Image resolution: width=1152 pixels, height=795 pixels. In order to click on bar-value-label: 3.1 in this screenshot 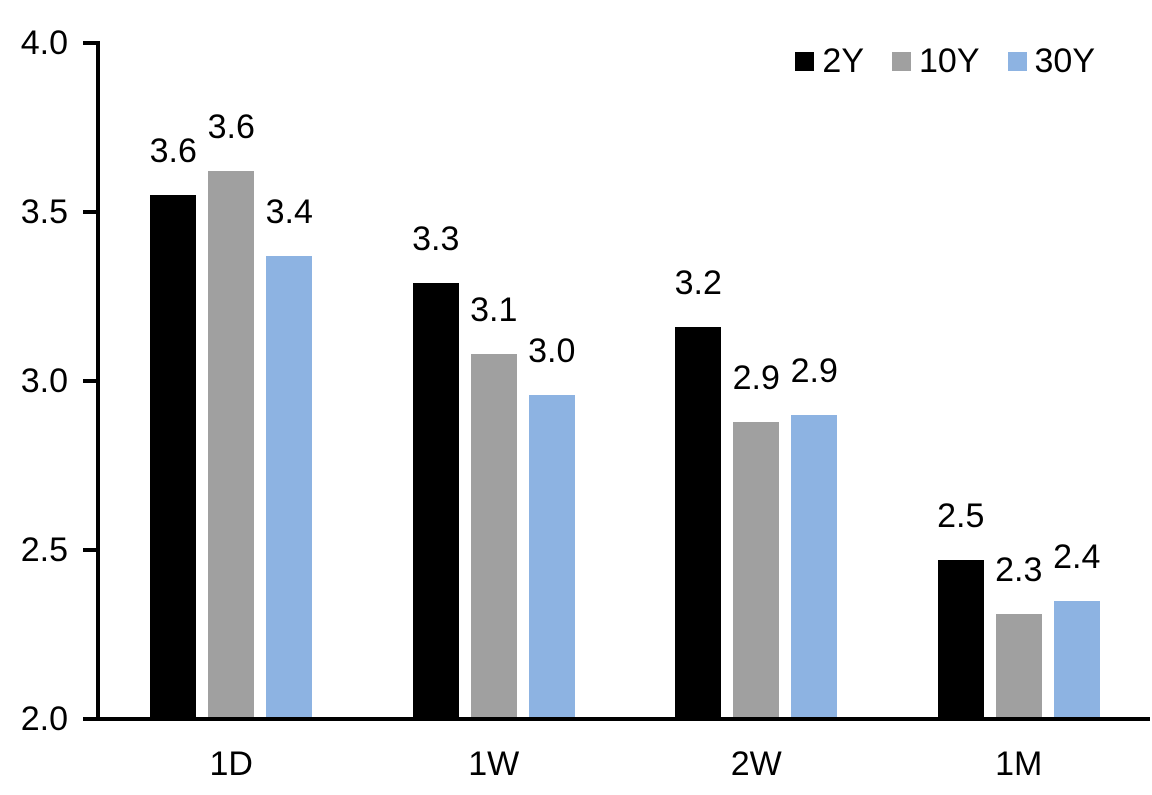, I will do `click(494, 309)`.